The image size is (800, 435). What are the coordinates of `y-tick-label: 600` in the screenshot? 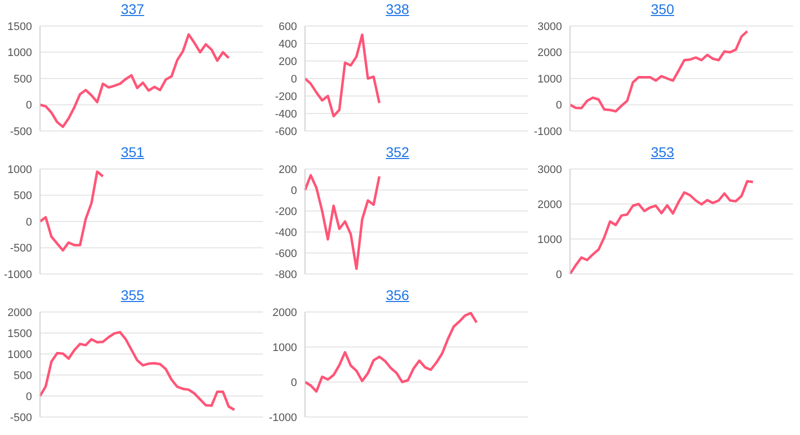 It's located at (287, 26).